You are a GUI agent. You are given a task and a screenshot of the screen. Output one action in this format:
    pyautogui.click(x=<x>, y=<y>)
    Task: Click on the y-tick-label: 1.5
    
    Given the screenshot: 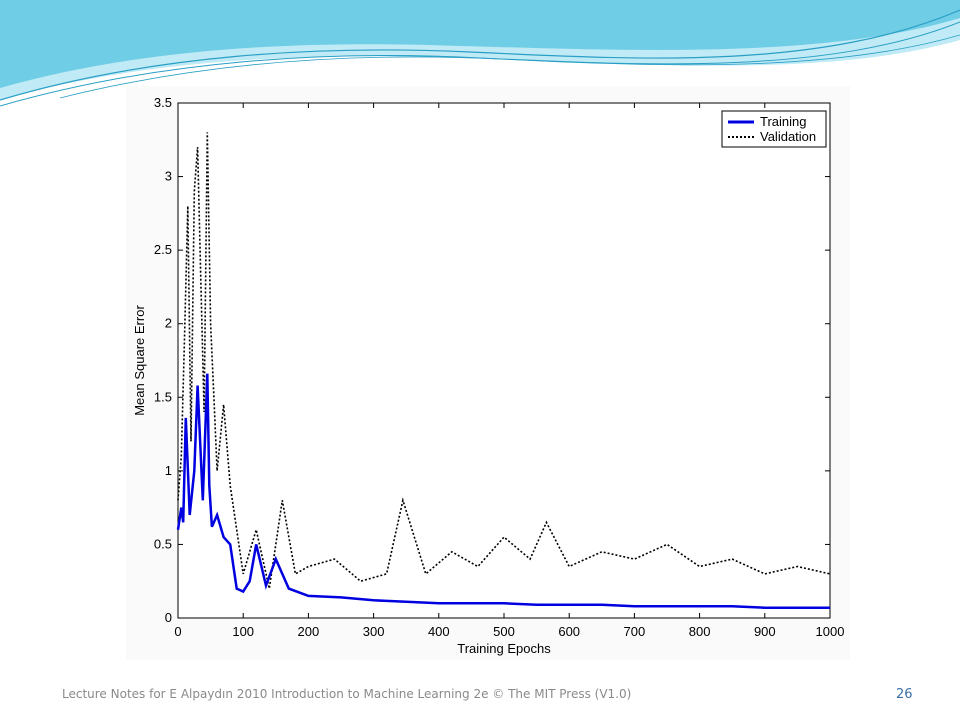 What is the action you would take?
    pyautogui.click(x=163, y=396)
    